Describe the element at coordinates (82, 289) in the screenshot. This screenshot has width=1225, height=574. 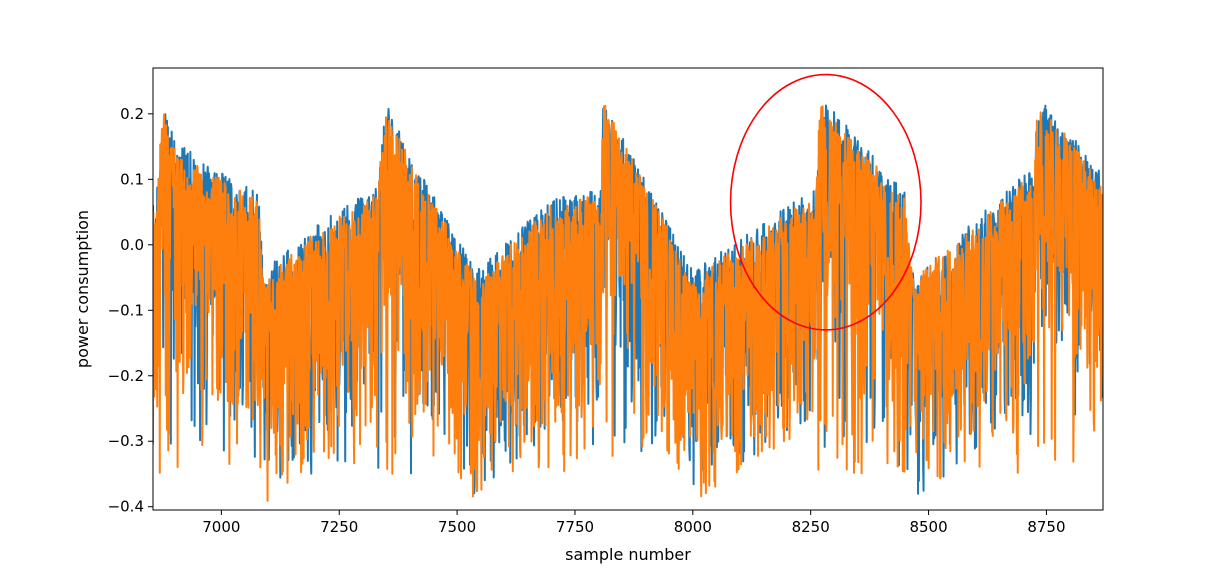
I see `y-axis-label: power consumption` at that location.